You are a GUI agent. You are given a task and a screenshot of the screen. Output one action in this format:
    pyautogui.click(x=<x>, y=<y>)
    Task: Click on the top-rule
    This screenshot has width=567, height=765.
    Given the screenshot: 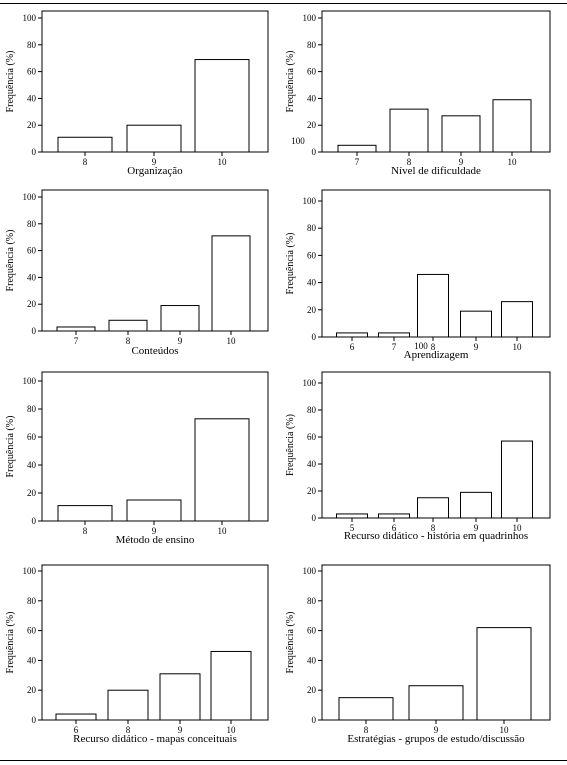 What is the action you would take?
    pyautogui.click(x=283, y=3)
    